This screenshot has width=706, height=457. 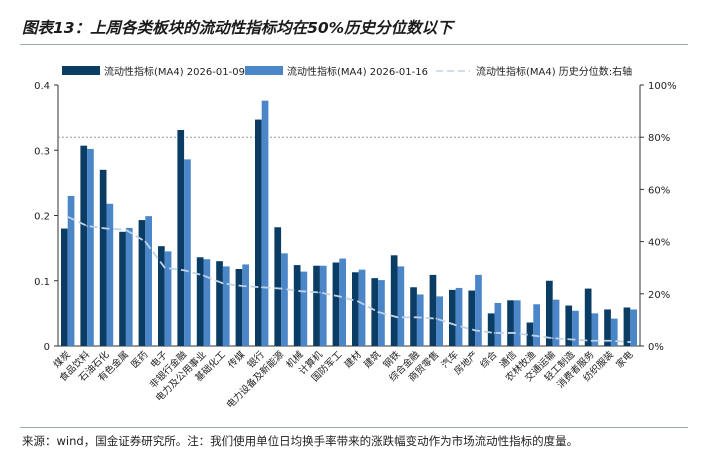 What do you see at coordinates (656, 347) in the screenshot?
I see `right-tick-label: 0%` at bounding box center [656, 347].